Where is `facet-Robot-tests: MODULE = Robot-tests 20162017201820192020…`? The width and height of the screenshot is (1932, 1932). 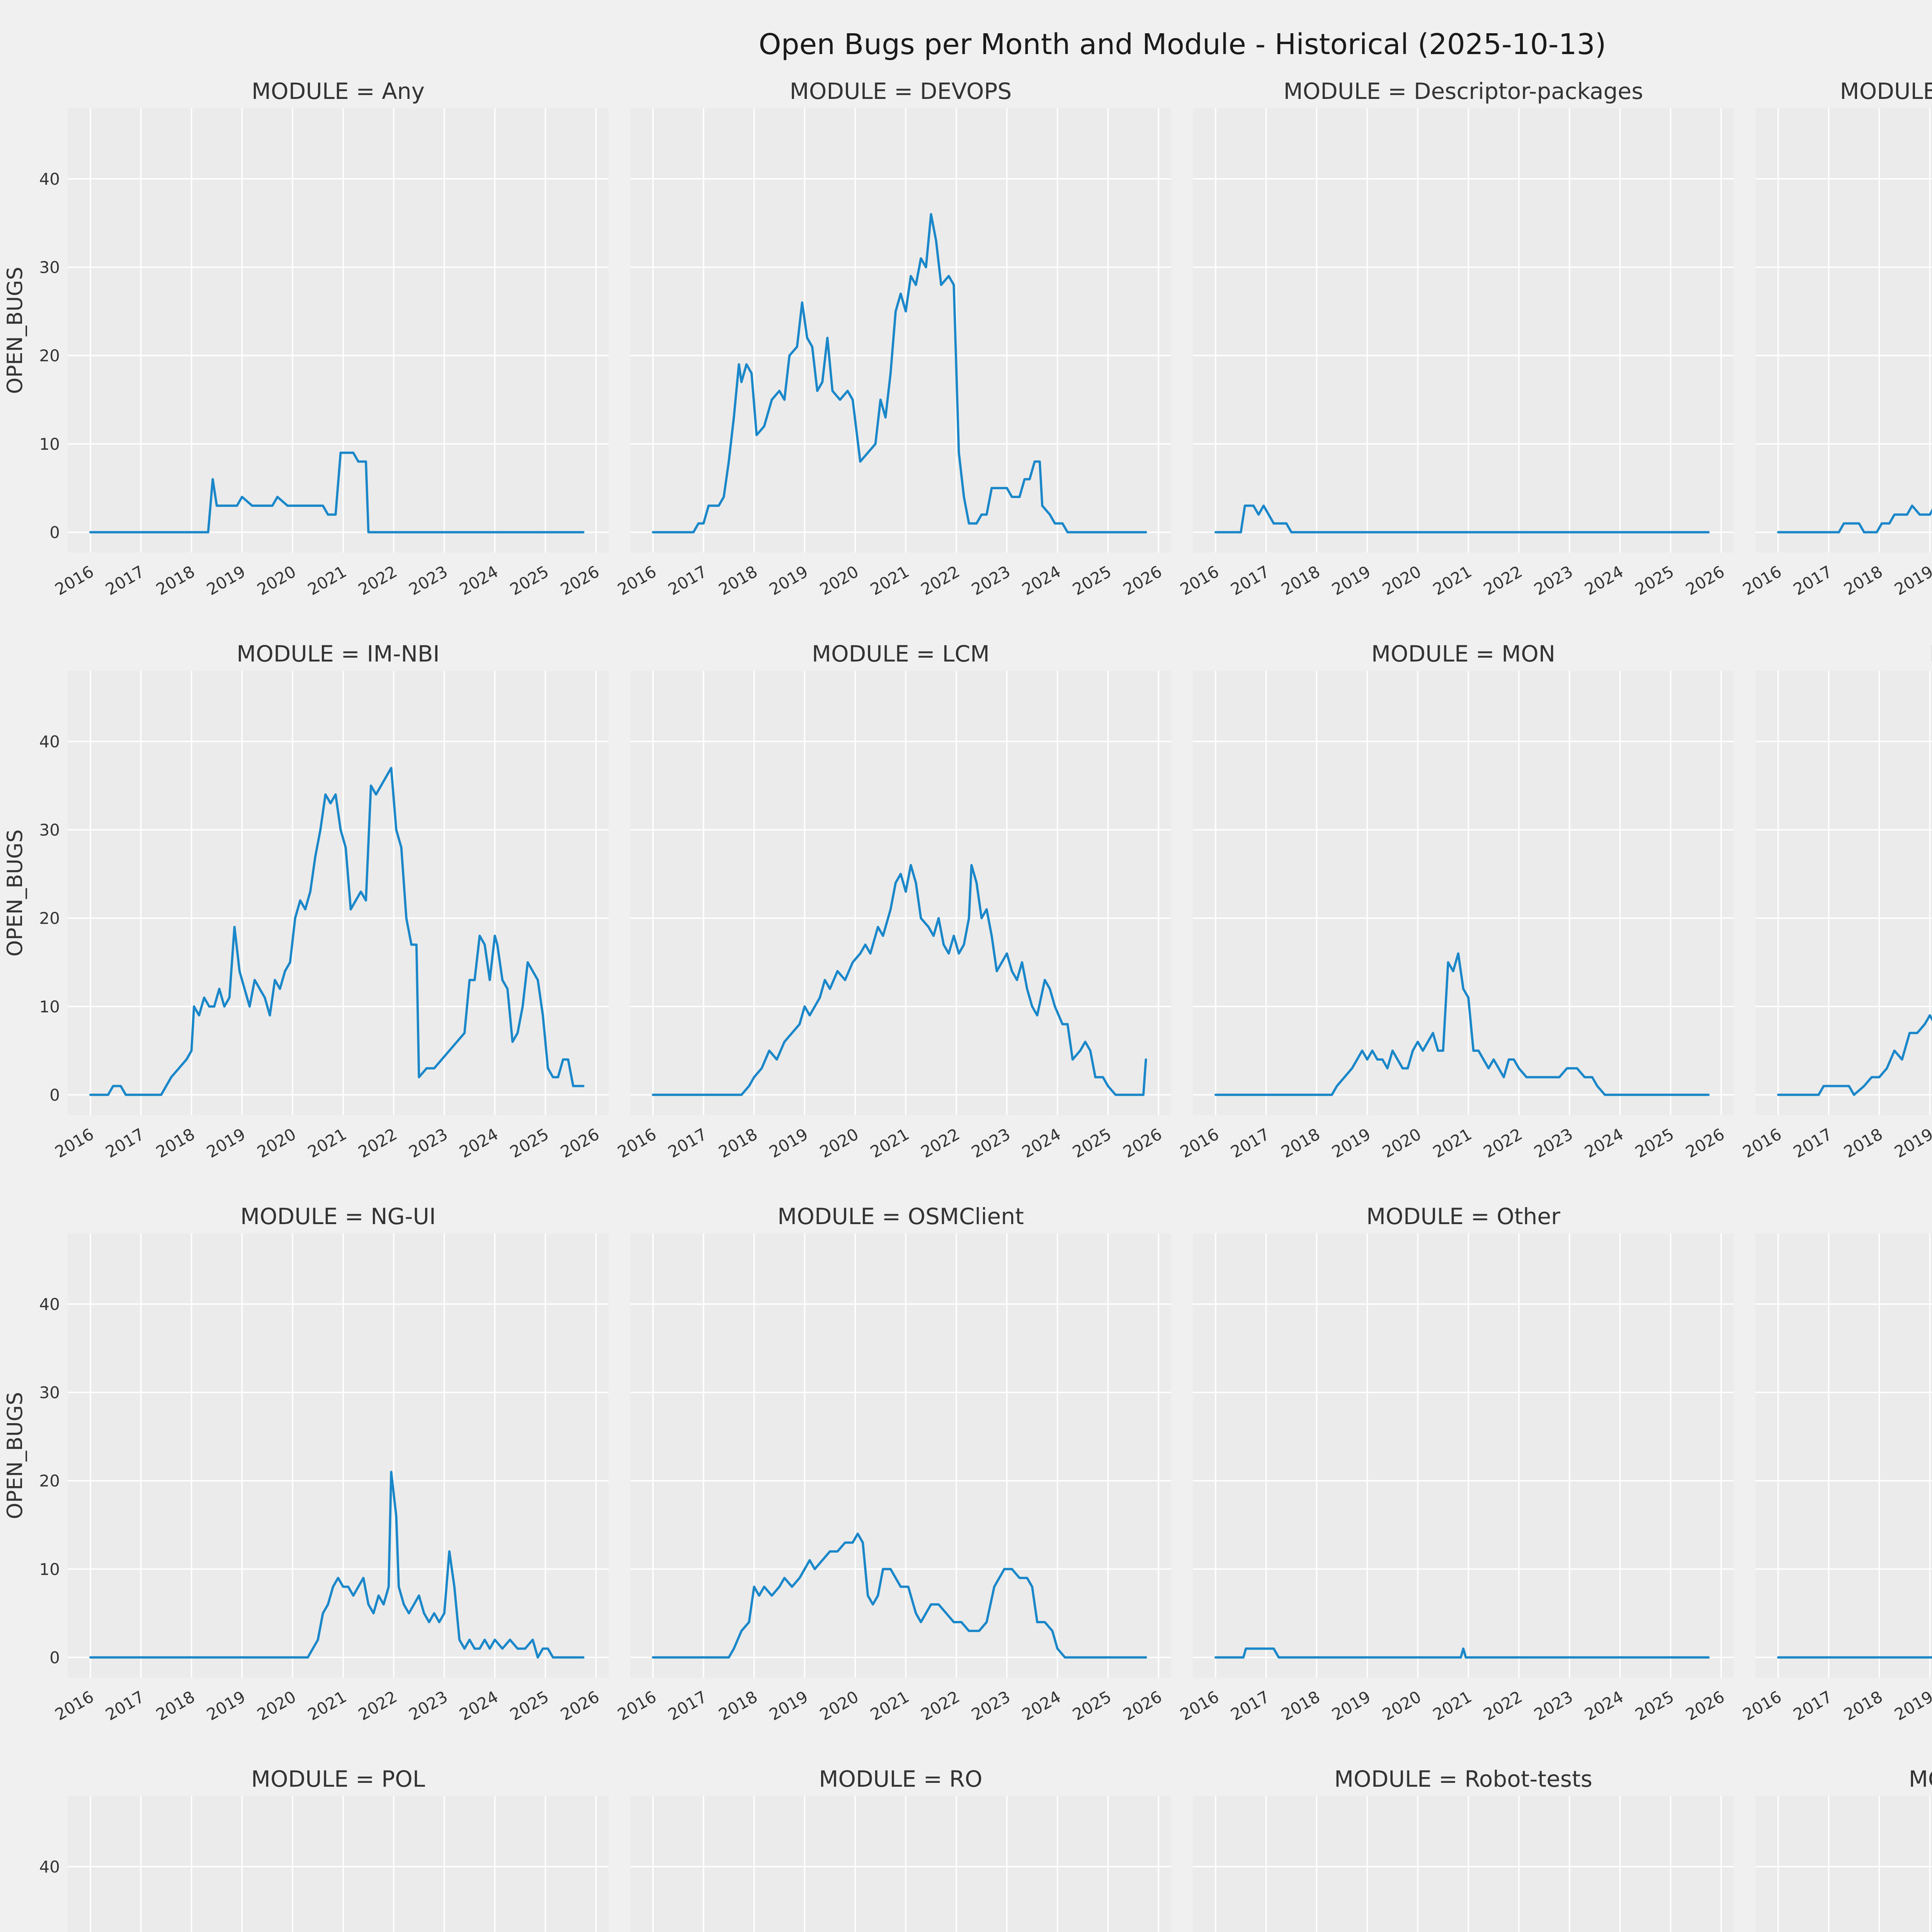 facet-Robot-tests: MODULE = Robot-tests 20162017201820192020… is located at coordinates (1463, 1849).